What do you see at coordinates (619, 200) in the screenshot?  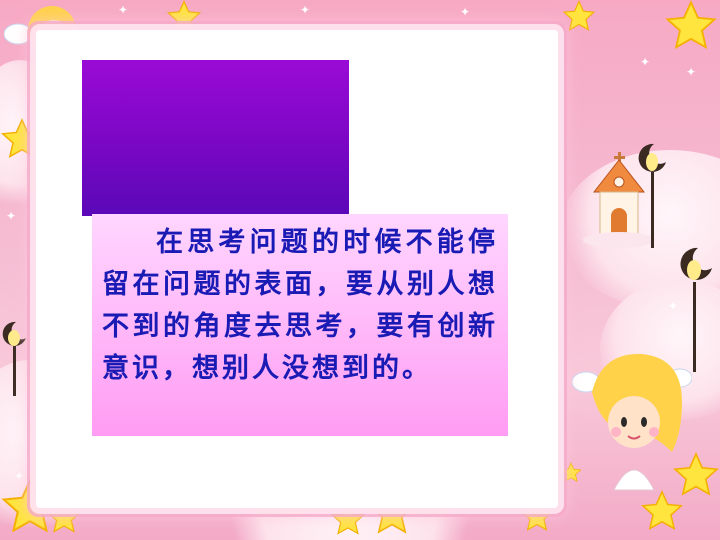 I see `church-icon` at bounding box center [619, 200].